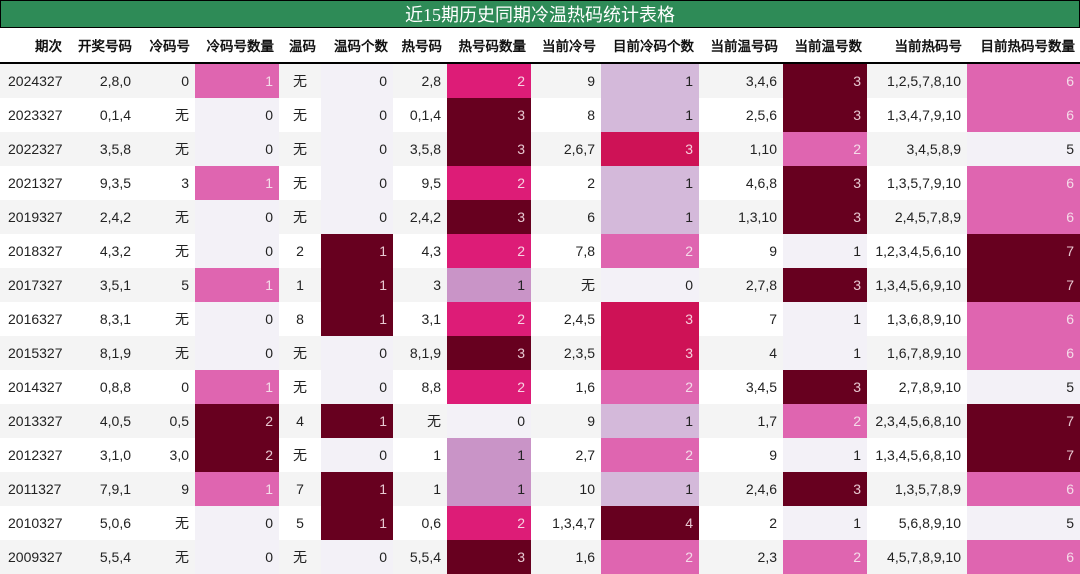 Image resolution: width=1080 pixels, height=574 pixels. What do you see at coordinates (102, 251) in the screenshot?
I see `draw-cell: 4,3,2` at bounding box center [102, 251].